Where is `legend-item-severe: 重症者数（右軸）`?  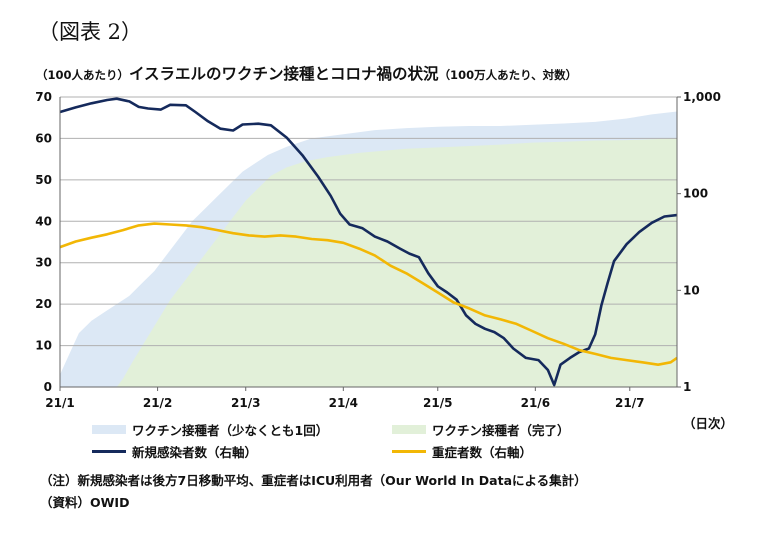 legend-item-severe: 重症者数（右軸） is located at coordinates (462, 451).